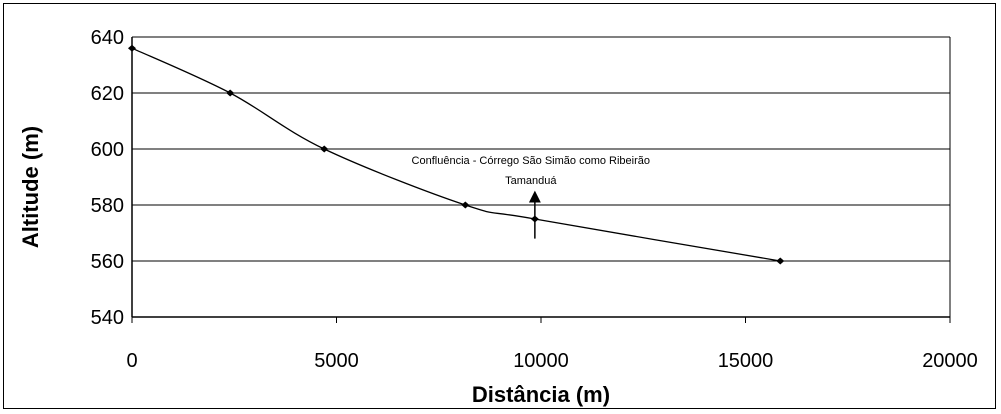  I want to click on x-tick-label: 0, so click(131, 361).